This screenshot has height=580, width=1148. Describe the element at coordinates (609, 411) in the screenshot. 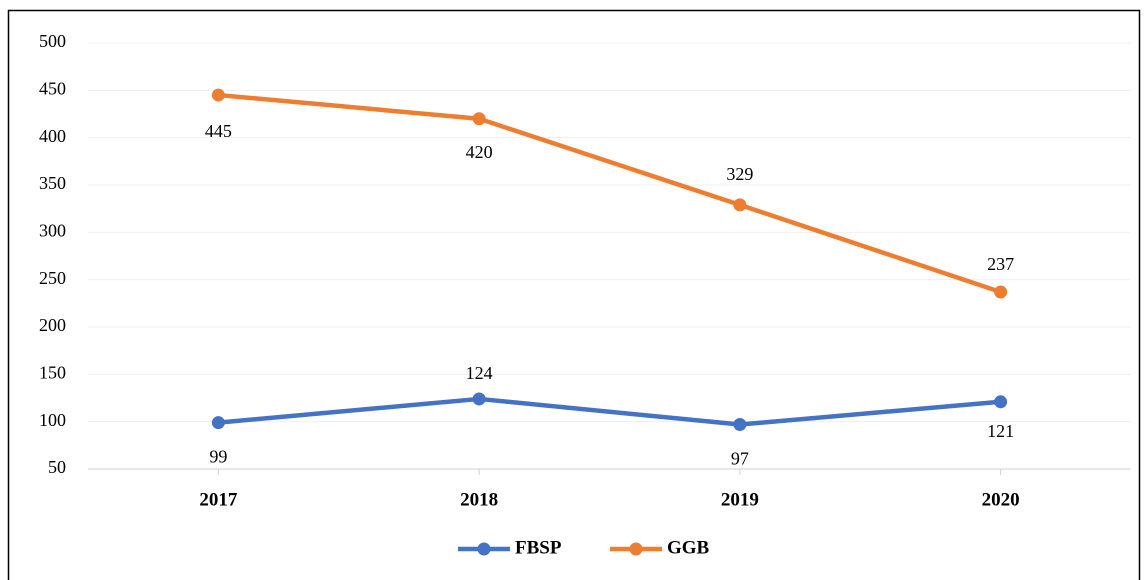

I see `series-line` at that location.